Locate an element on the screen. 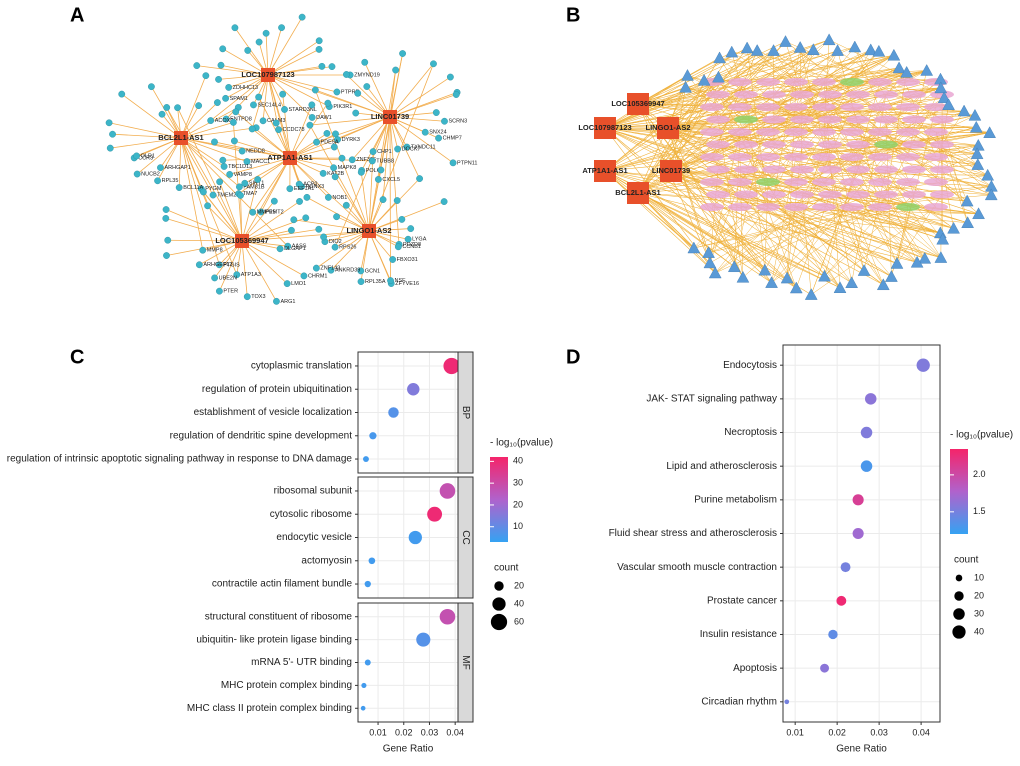 This screenshot has height=766, width=1020. gene-label: RPL35 is located at coordinates (170, 181).